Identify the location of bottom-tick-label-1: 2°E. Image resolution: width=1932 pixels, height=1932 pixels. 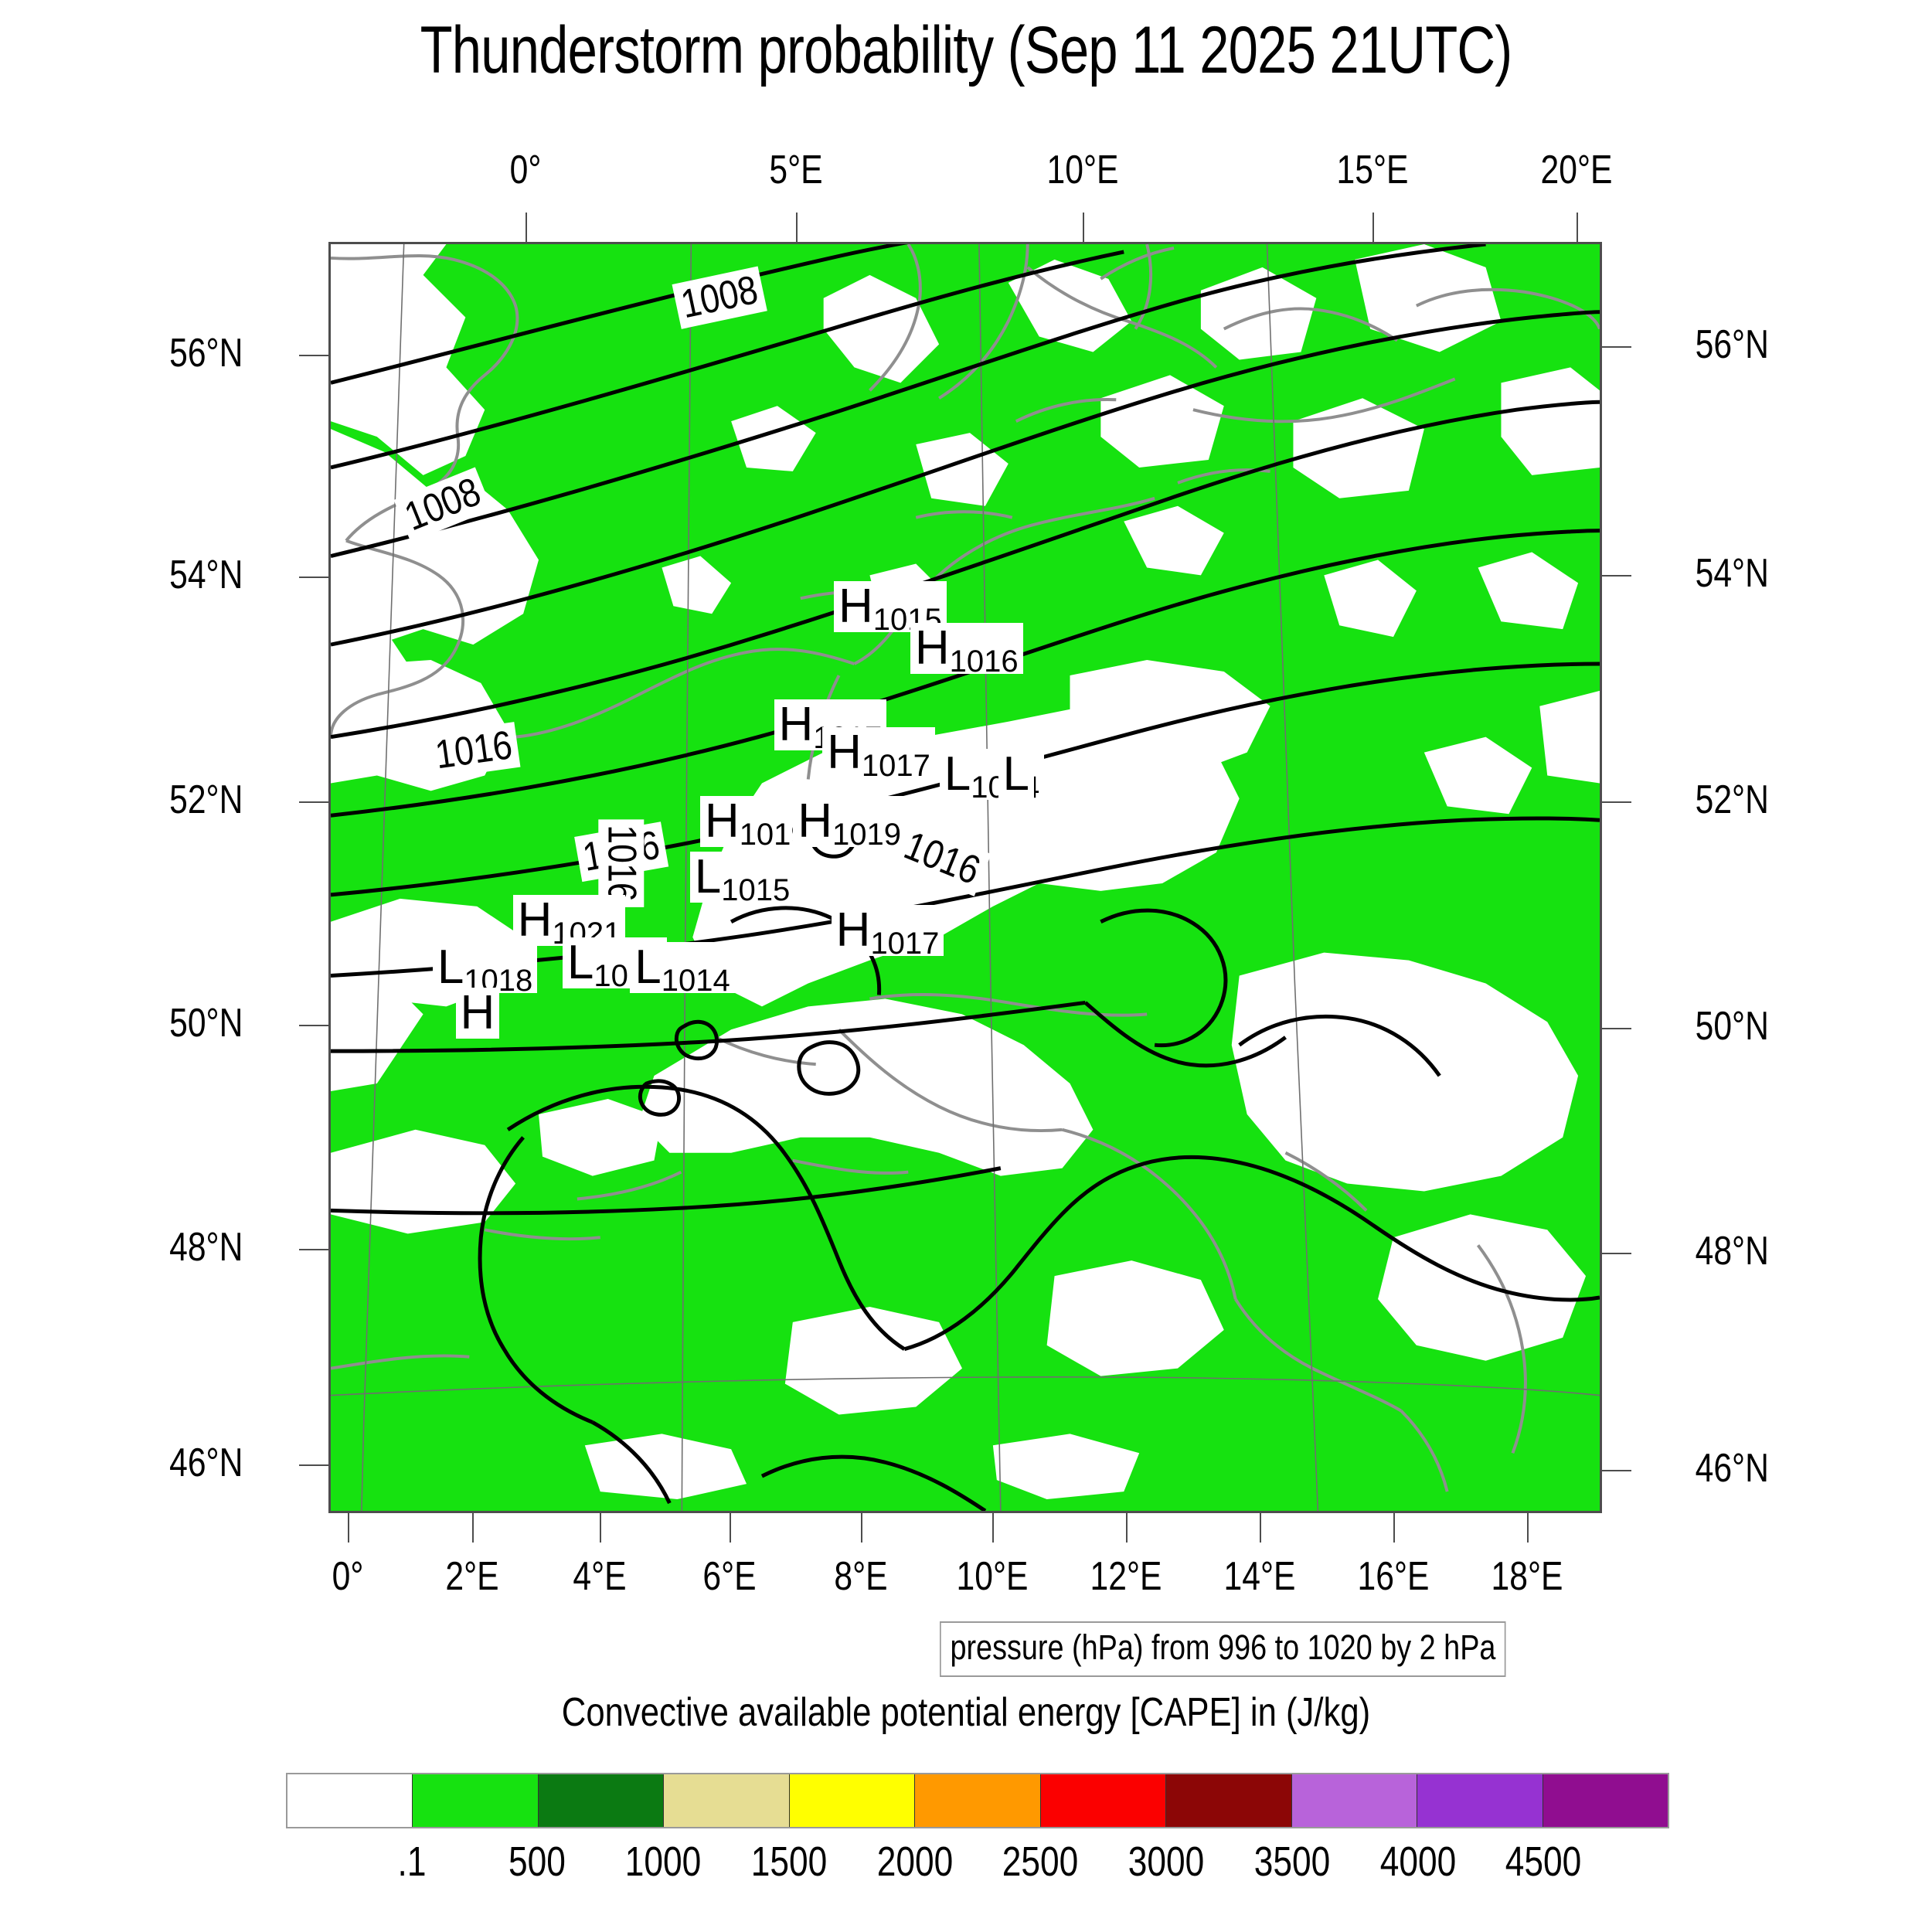
(472, 1576).